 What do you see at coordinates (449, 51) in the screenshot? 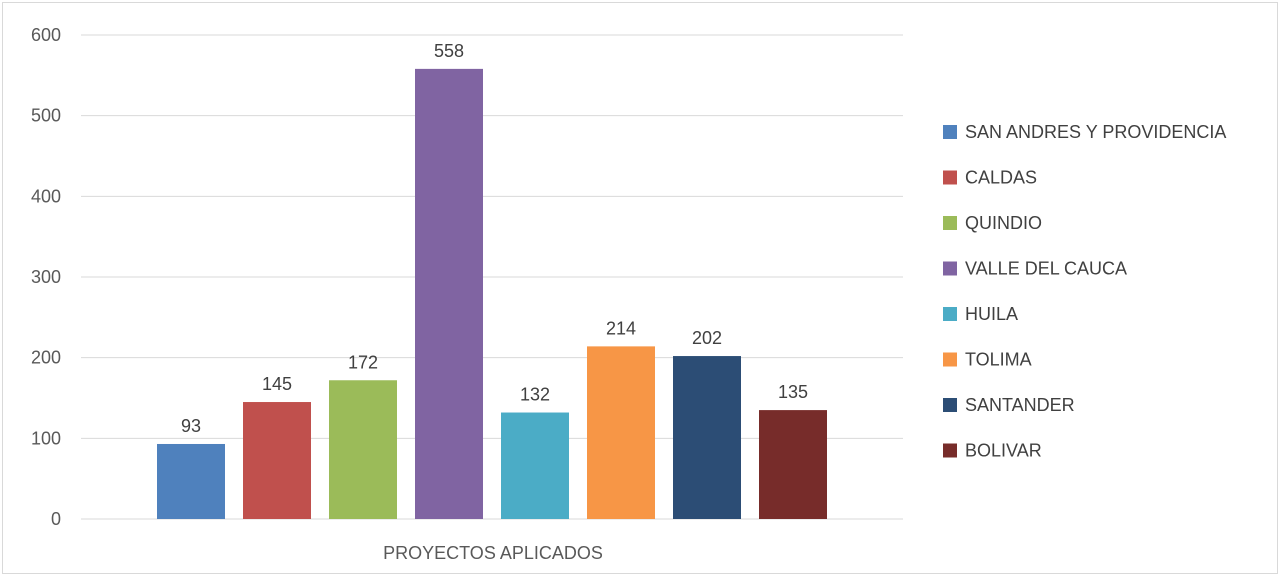
I see `data-label: 558` at bounding box center [449, 51].